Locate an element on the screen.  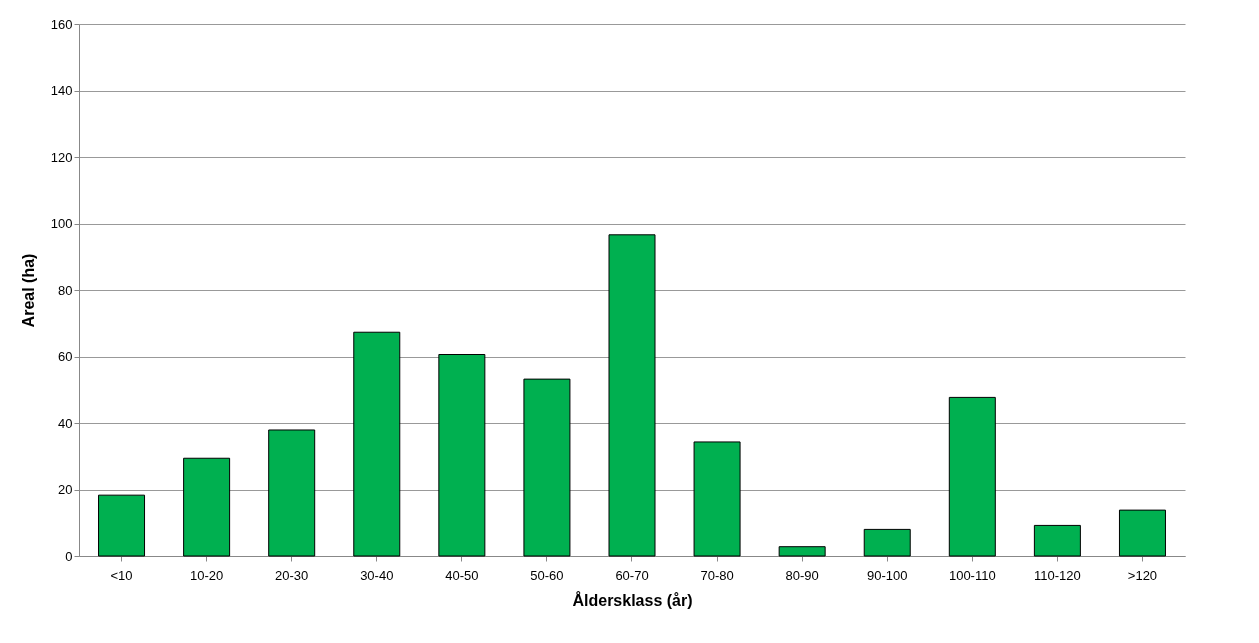
x-tick-label: 30-40 is located at coordinates (377, 575).